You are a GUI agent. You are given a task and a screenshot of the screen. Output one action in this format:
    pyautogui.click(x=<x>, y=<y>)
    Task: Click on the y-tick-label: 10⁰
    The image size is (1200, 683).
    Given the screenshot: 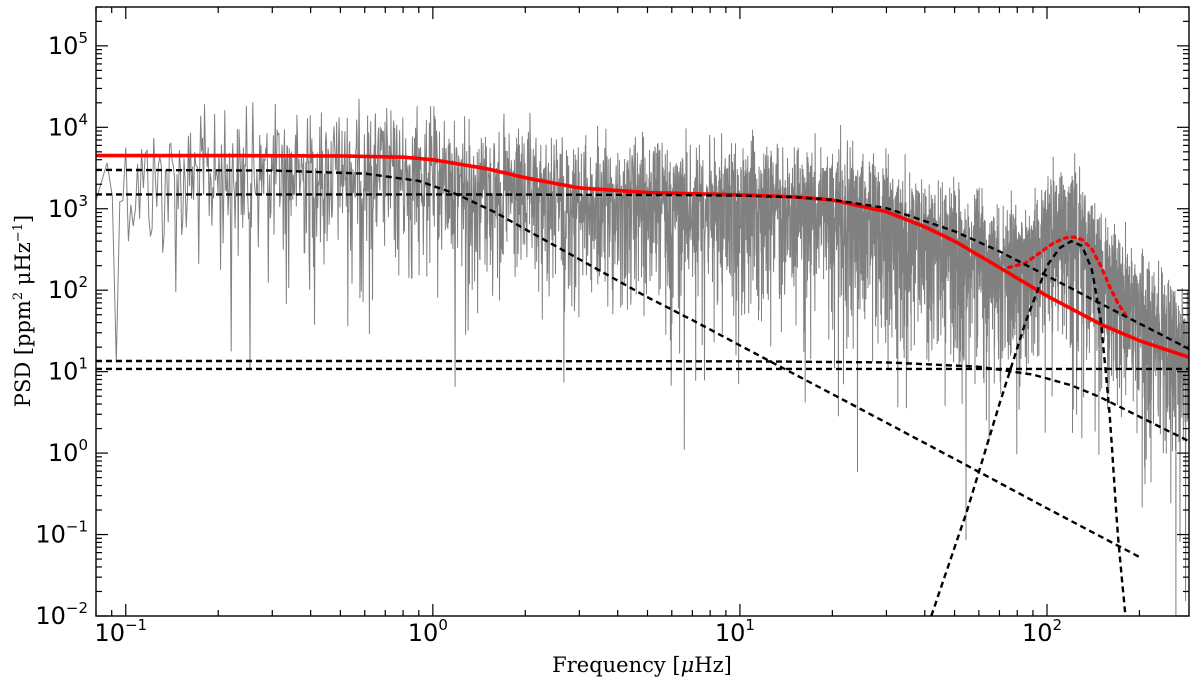 What is the action you would take?
    pyautogui.click(x=68, y=451)
    